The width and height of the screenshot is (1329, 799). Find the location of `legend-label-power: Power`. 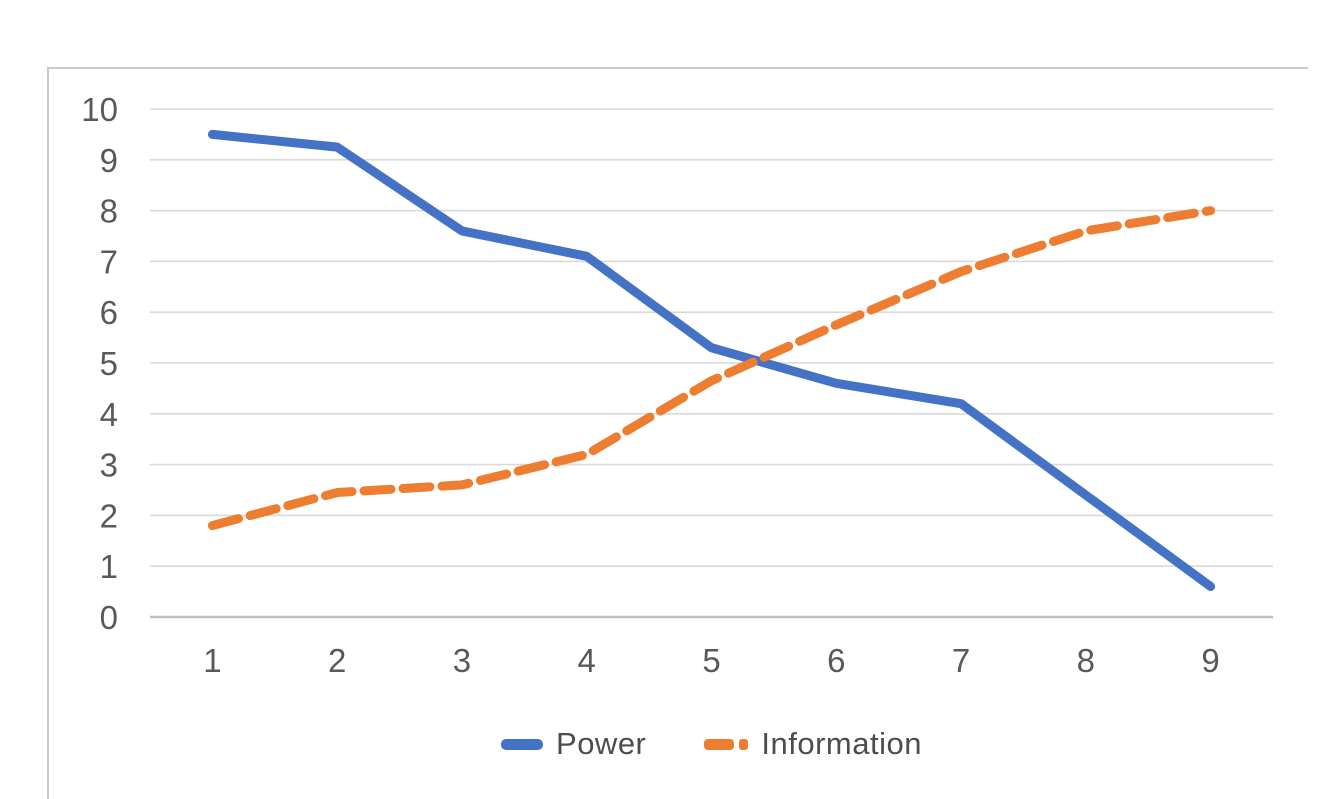

legend-label-power: Power is located at coordinates (601, 743).